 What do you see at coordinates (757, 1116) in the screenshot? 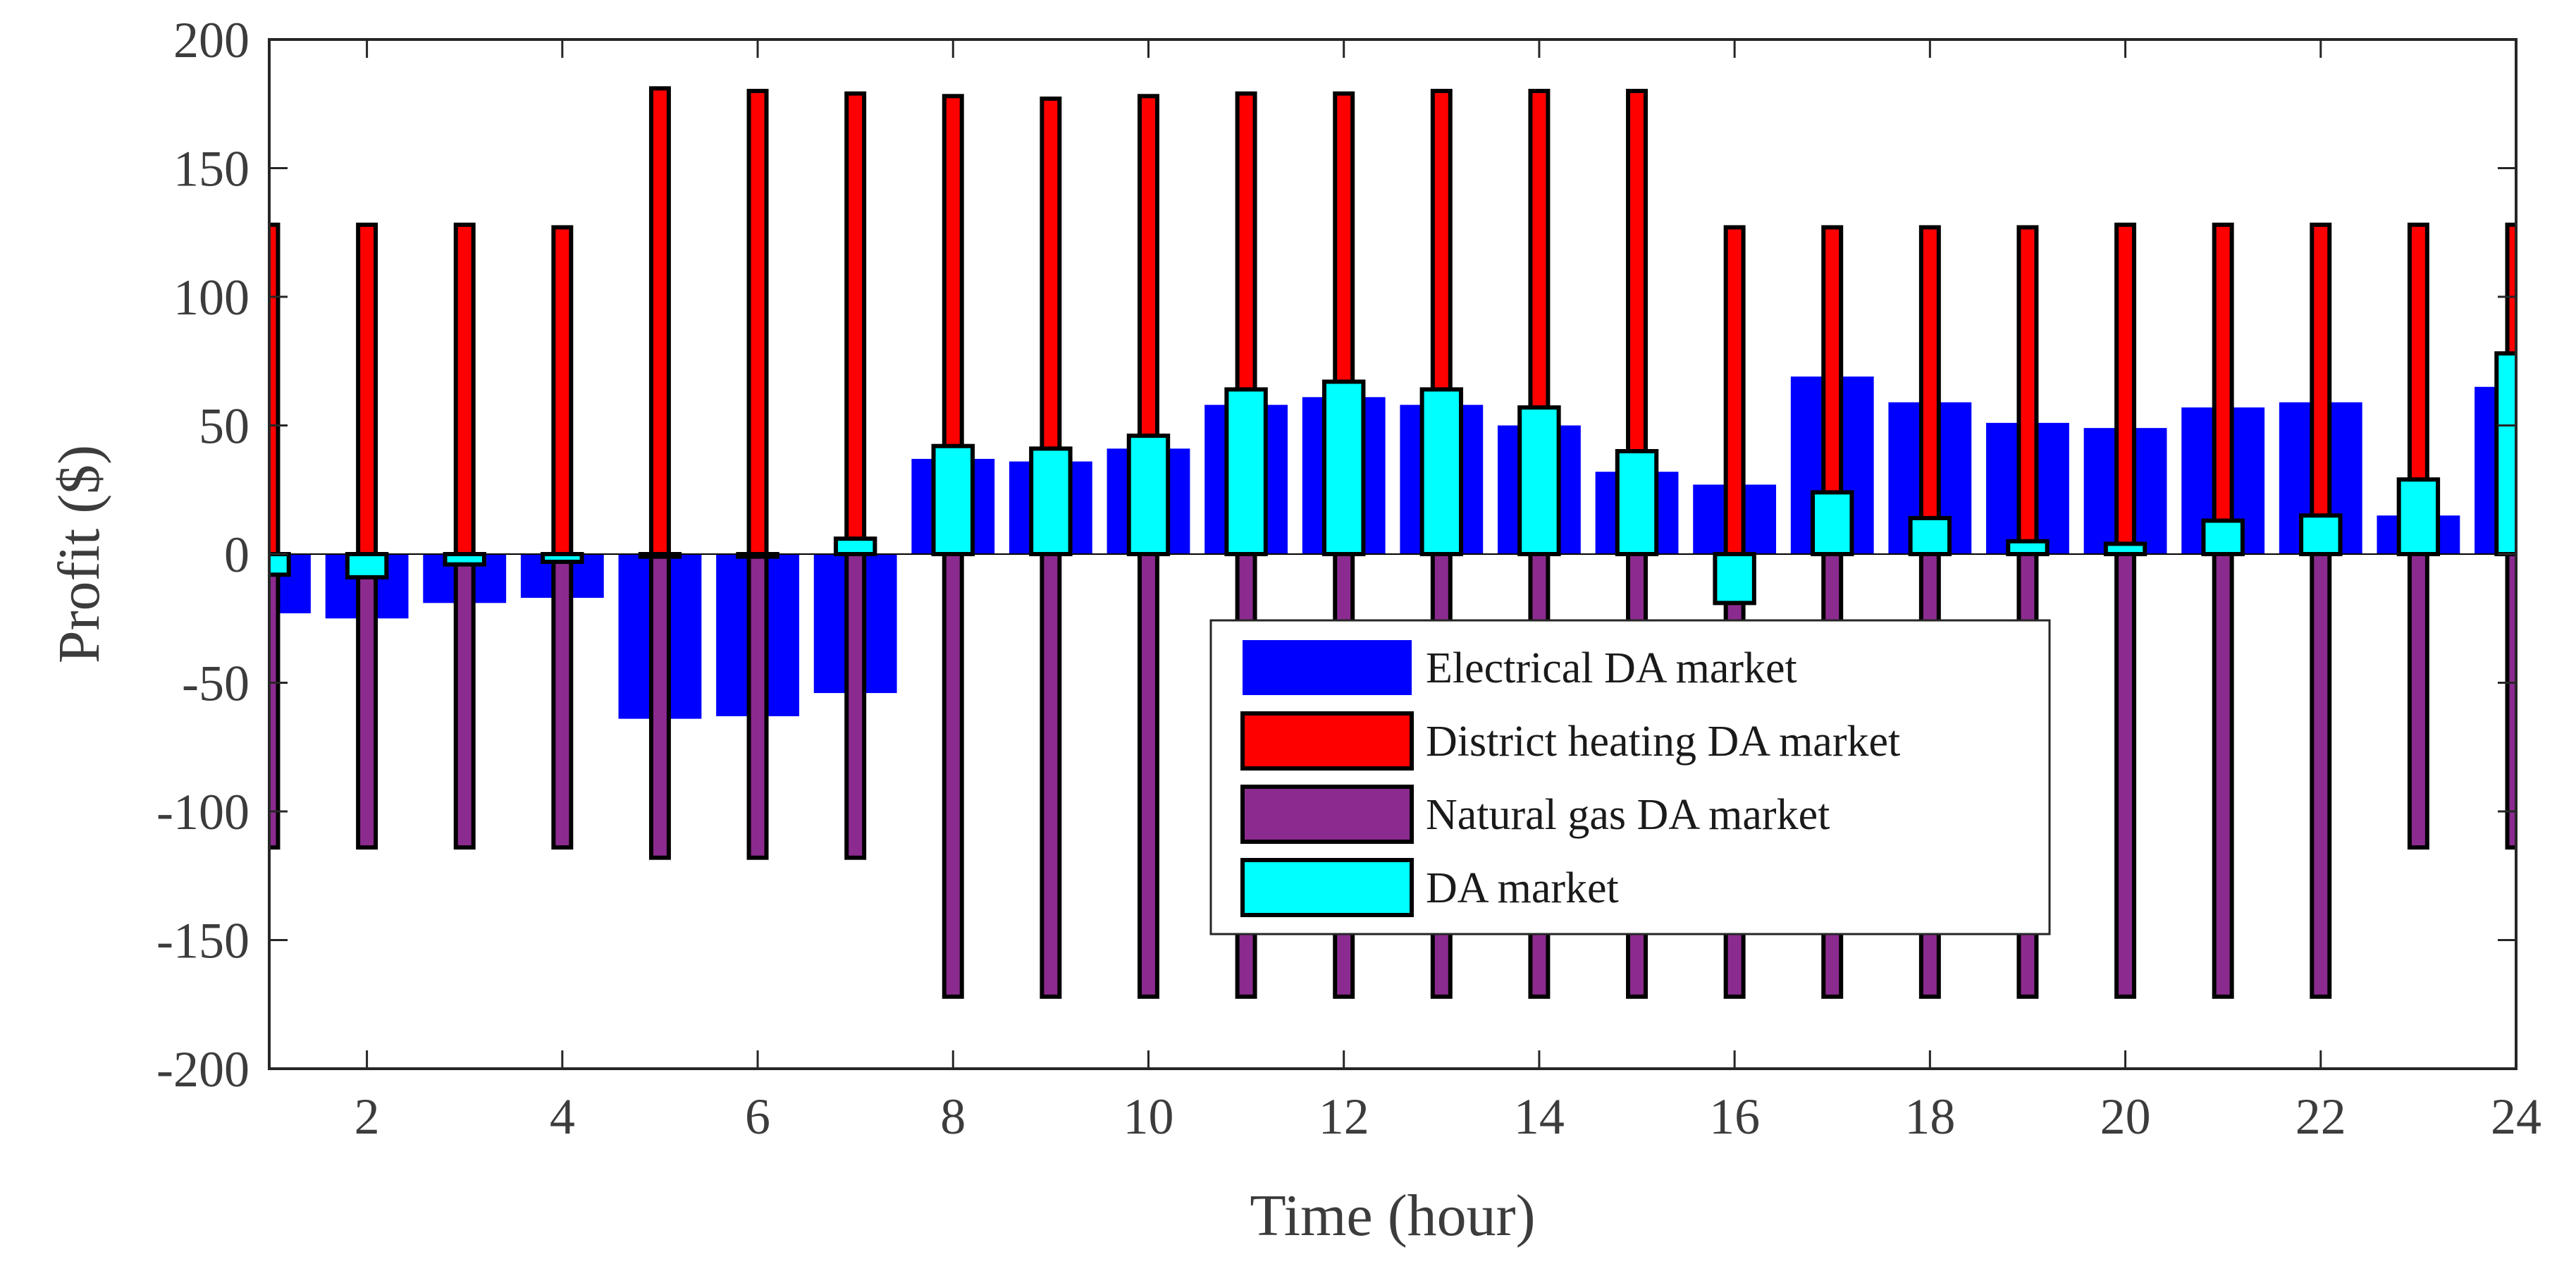
I see `x-tick-label-6: 6` at bounding box center [757, 1116].